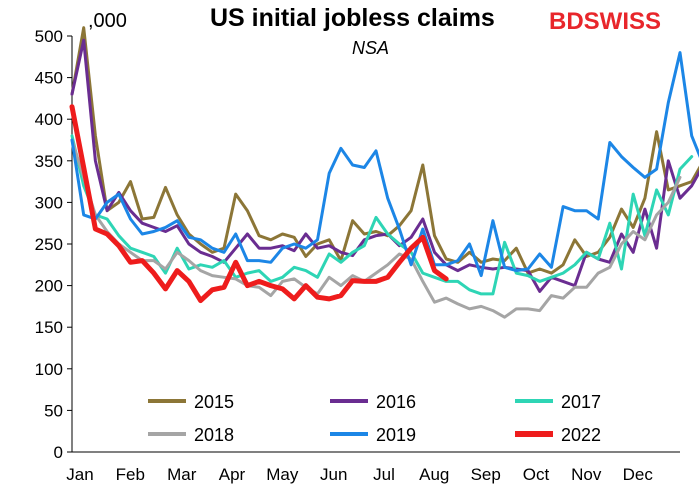 The height and width of the screenshot is (499, 699). Describe the element at coordinates (214, 402) in the screenshot. I see `legend-label-2015: 2015` at that location.